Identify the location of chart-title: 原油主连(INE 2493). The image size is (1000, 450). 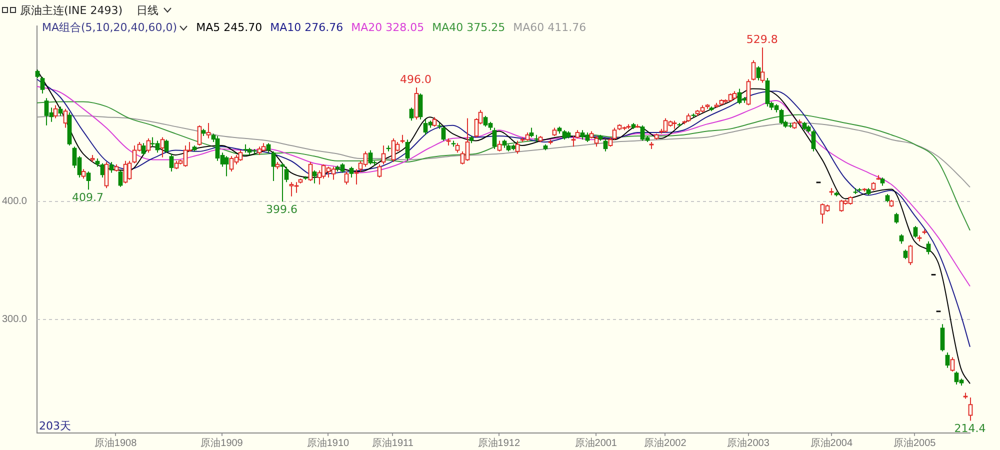
(71, 10).